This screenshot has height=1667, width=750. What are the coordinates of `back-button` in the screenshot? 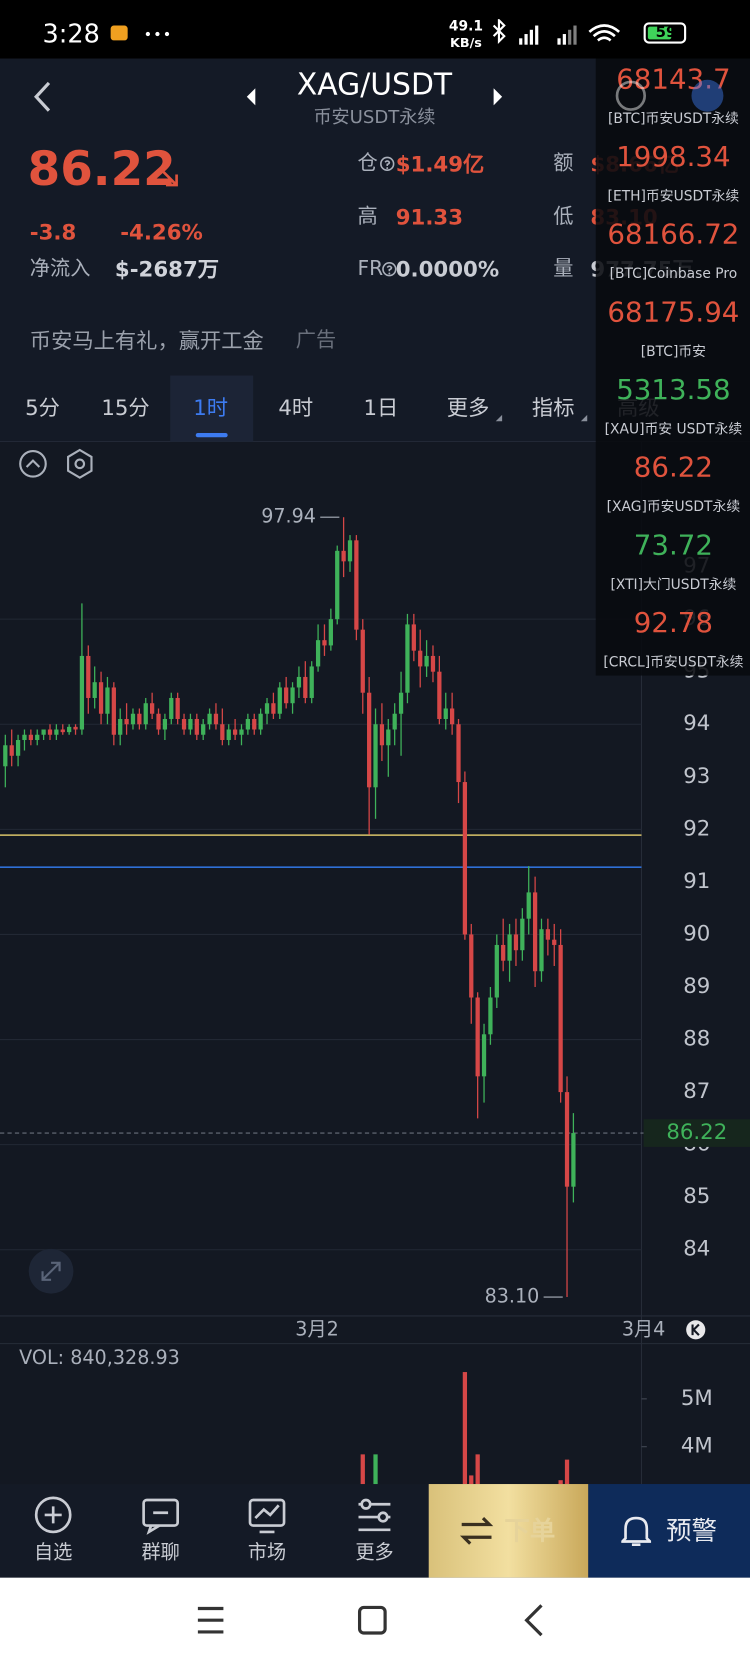 It's located at (43, 97).